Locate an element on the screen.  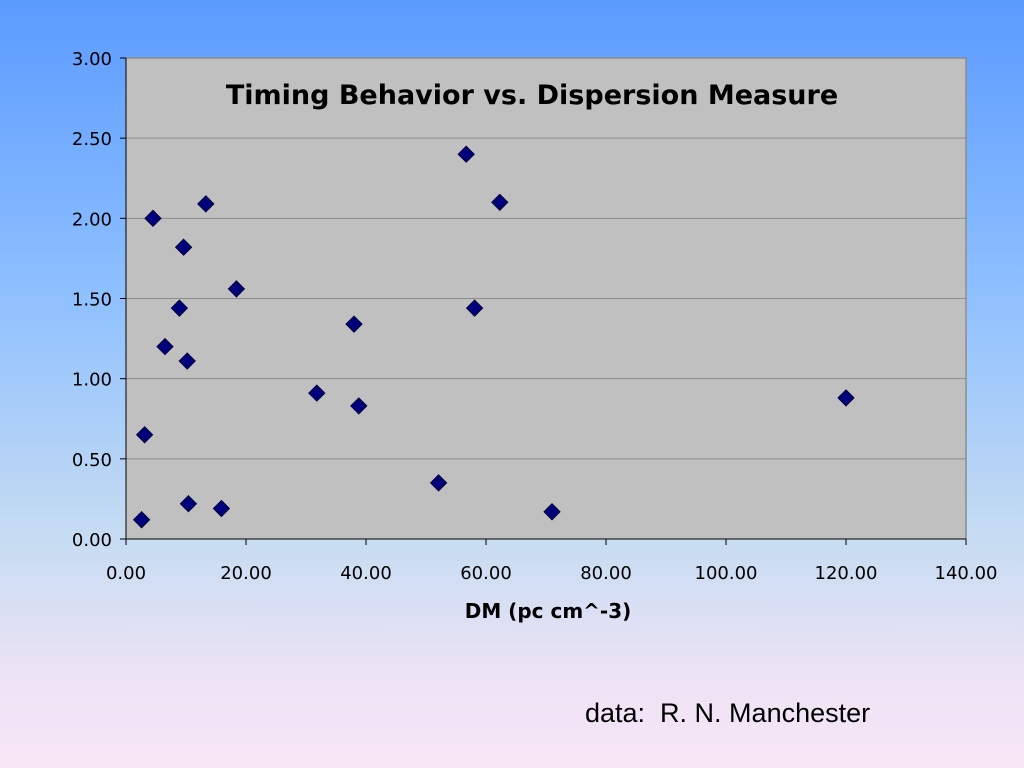
y-tick-label: 3.00 is located at coordinates (92, 59).